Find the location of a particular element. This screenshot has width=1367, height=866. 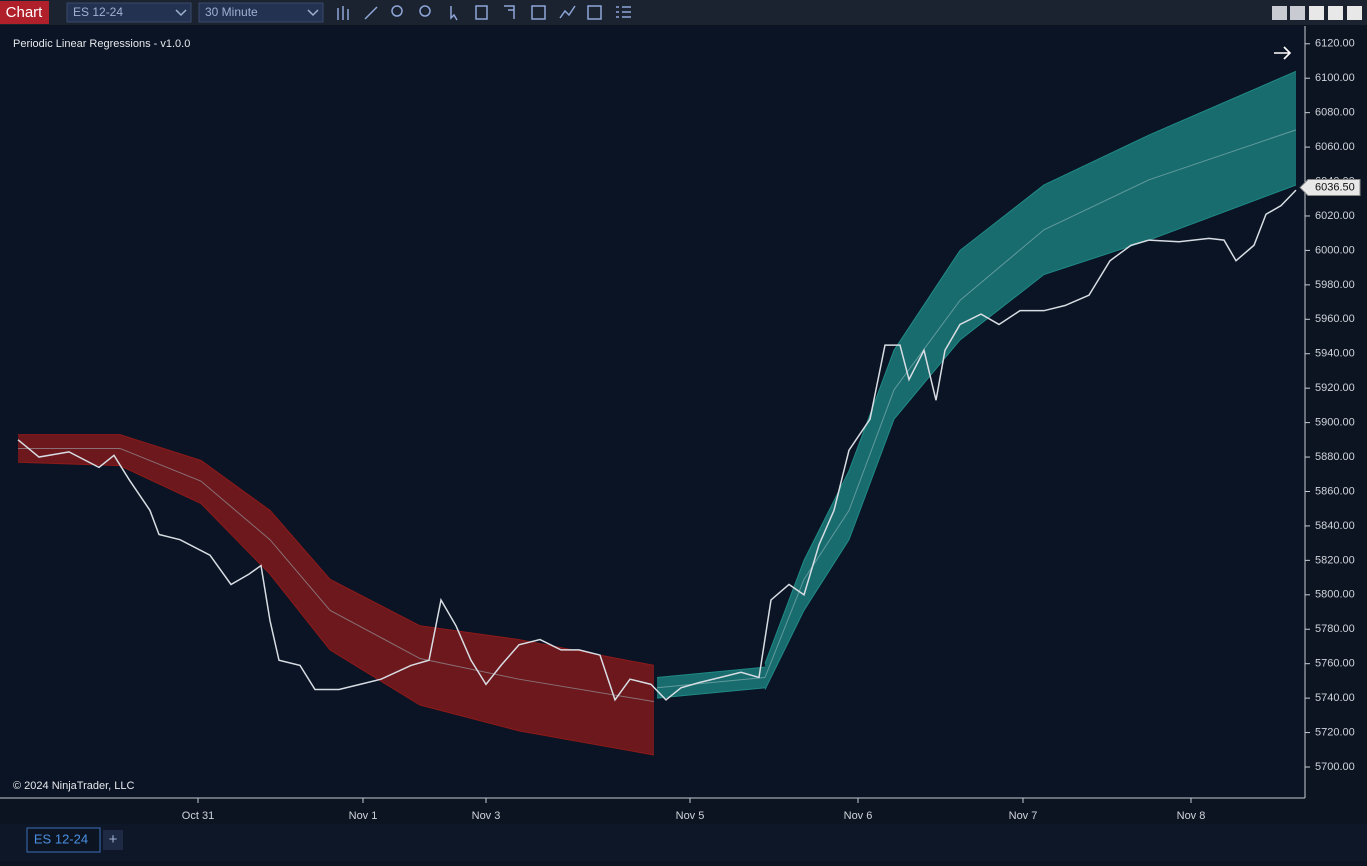

y-tick-label: 5860.00 is located at coordinates (1335, 491).